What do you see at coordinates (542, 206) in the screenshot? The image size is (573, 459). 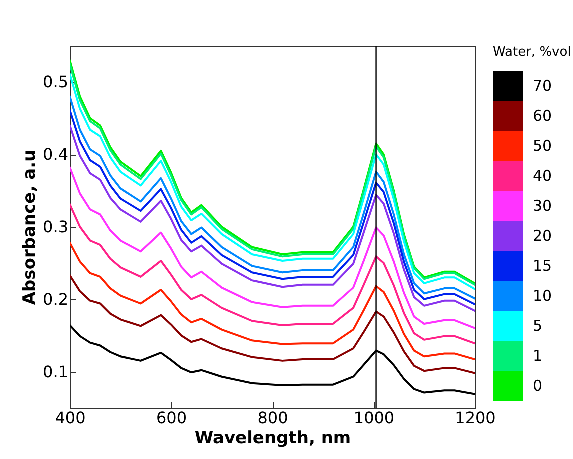 I see `legend-label: 30` at bounding box center [542, 206].